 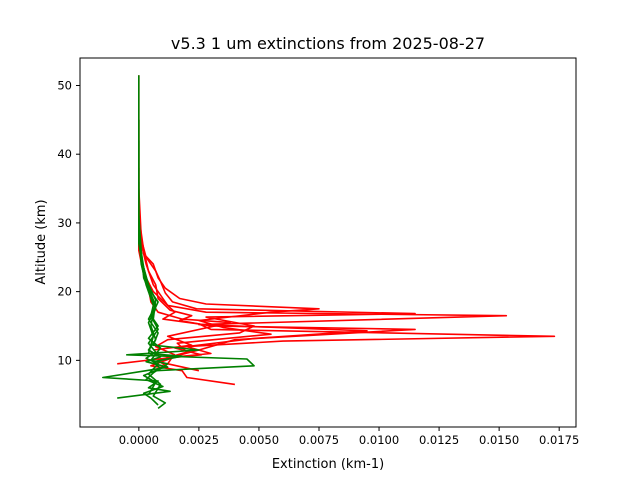 I want to click on x-tick-label: 0.0150, so click(x=499, y=440).